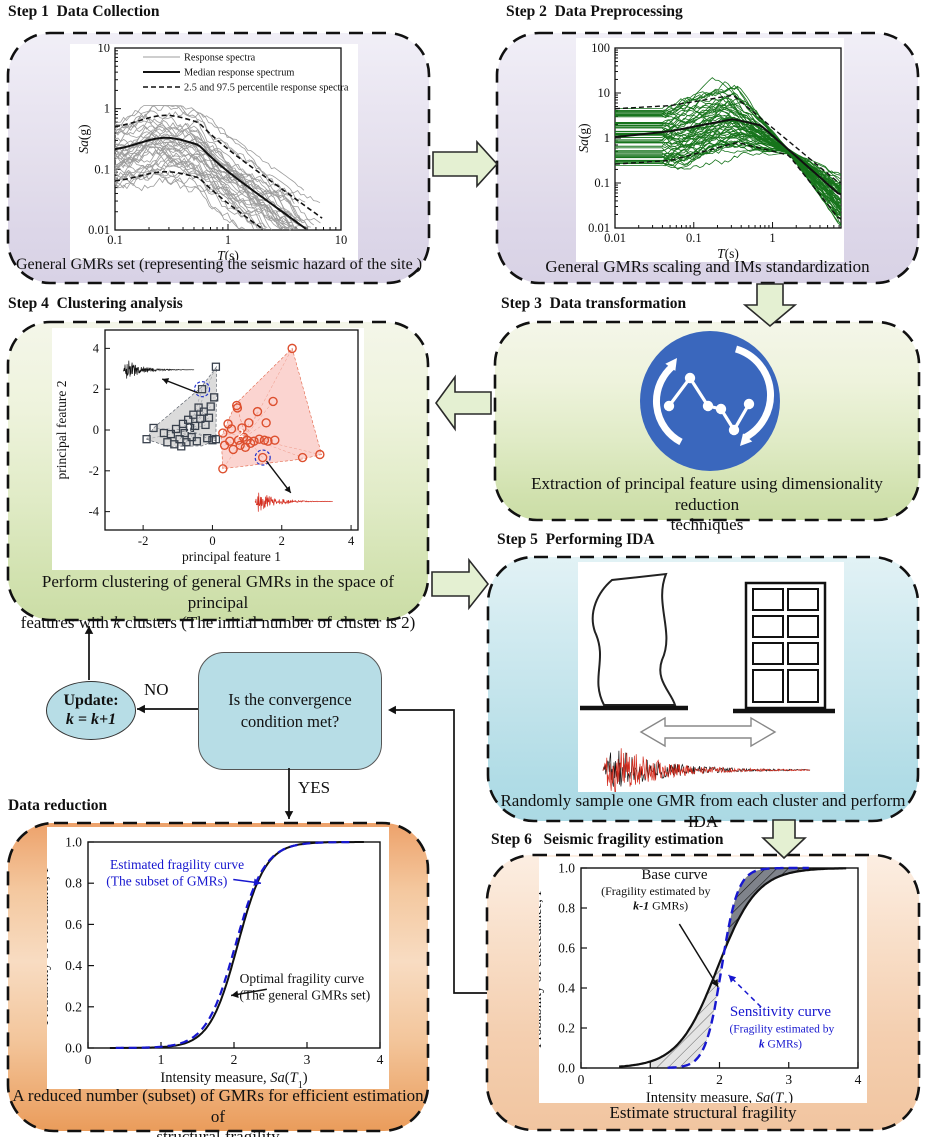 The height and width of the screenshot is (1137, 926). I want to click on step3-title: Step 3 Data transformation, so click(594, 303).